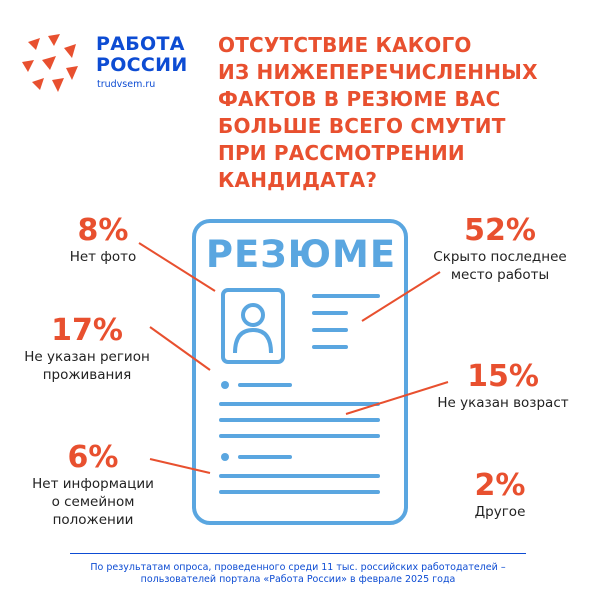  Describe the element at coordinates (341, 153) in the screenshot. I see `title-line: ПРИ РАССМОТРЕНИИ` at that location.